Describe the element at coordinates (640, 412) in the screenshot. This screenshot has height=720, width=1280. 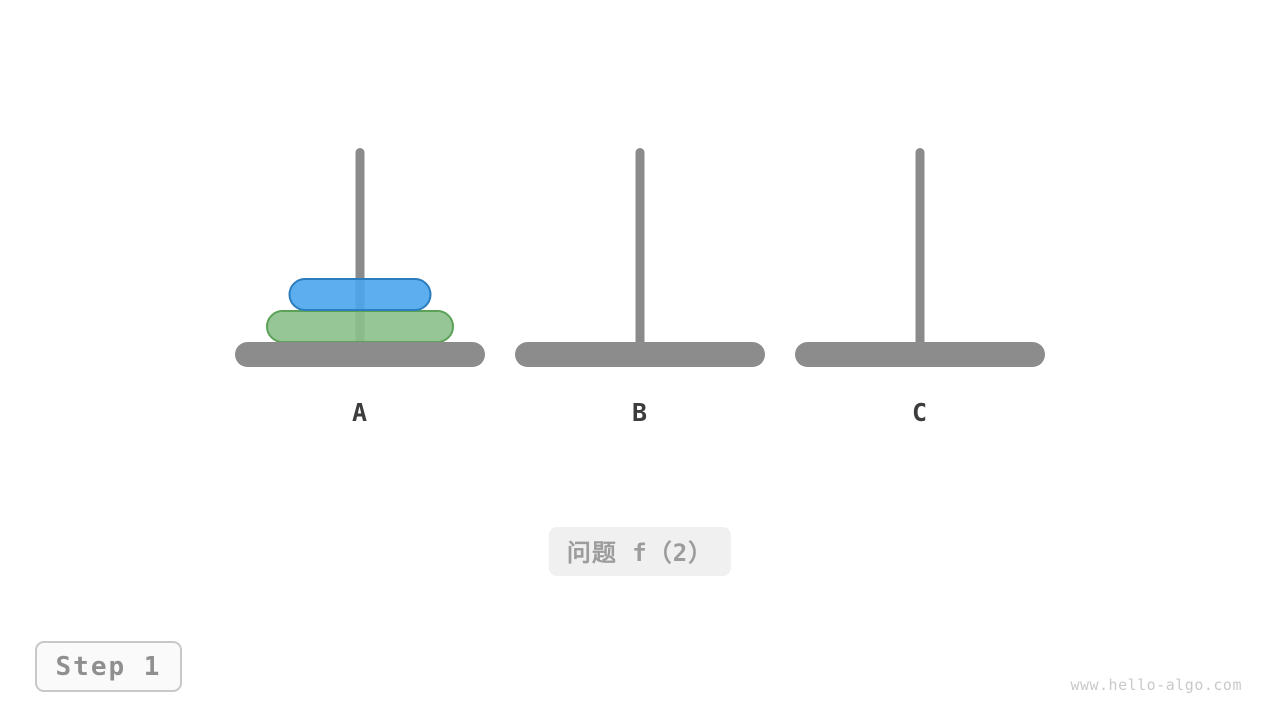
I see `tower-label-b: B` at that location.